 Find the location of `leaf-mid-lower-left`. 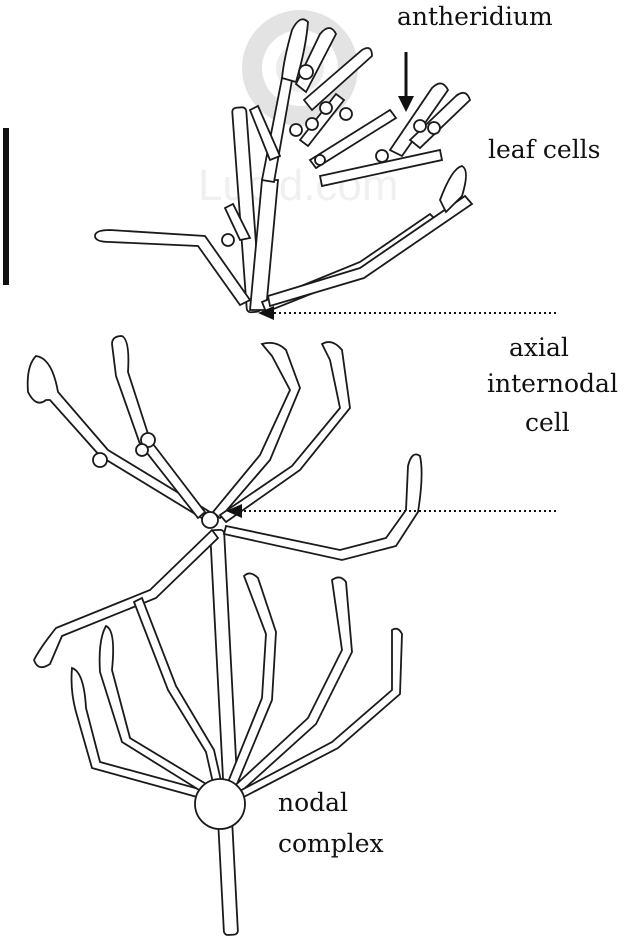

leaf-mid-lower-left is located at coordinates (126, 598).